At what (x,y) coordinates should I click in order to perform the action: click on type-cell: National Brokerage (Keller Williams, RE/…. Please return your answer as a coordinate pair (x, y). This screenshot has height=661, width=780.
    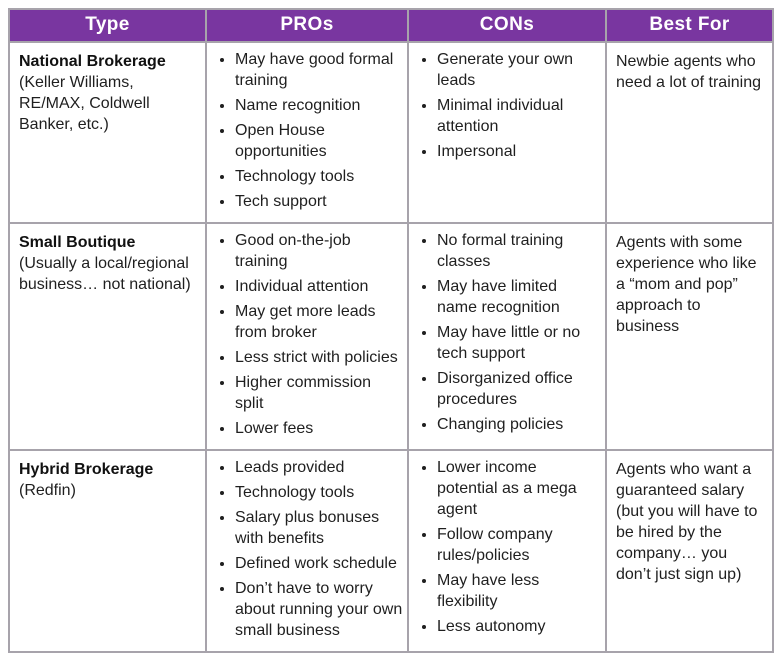
    Looking at the image, I should click on (107, 132).